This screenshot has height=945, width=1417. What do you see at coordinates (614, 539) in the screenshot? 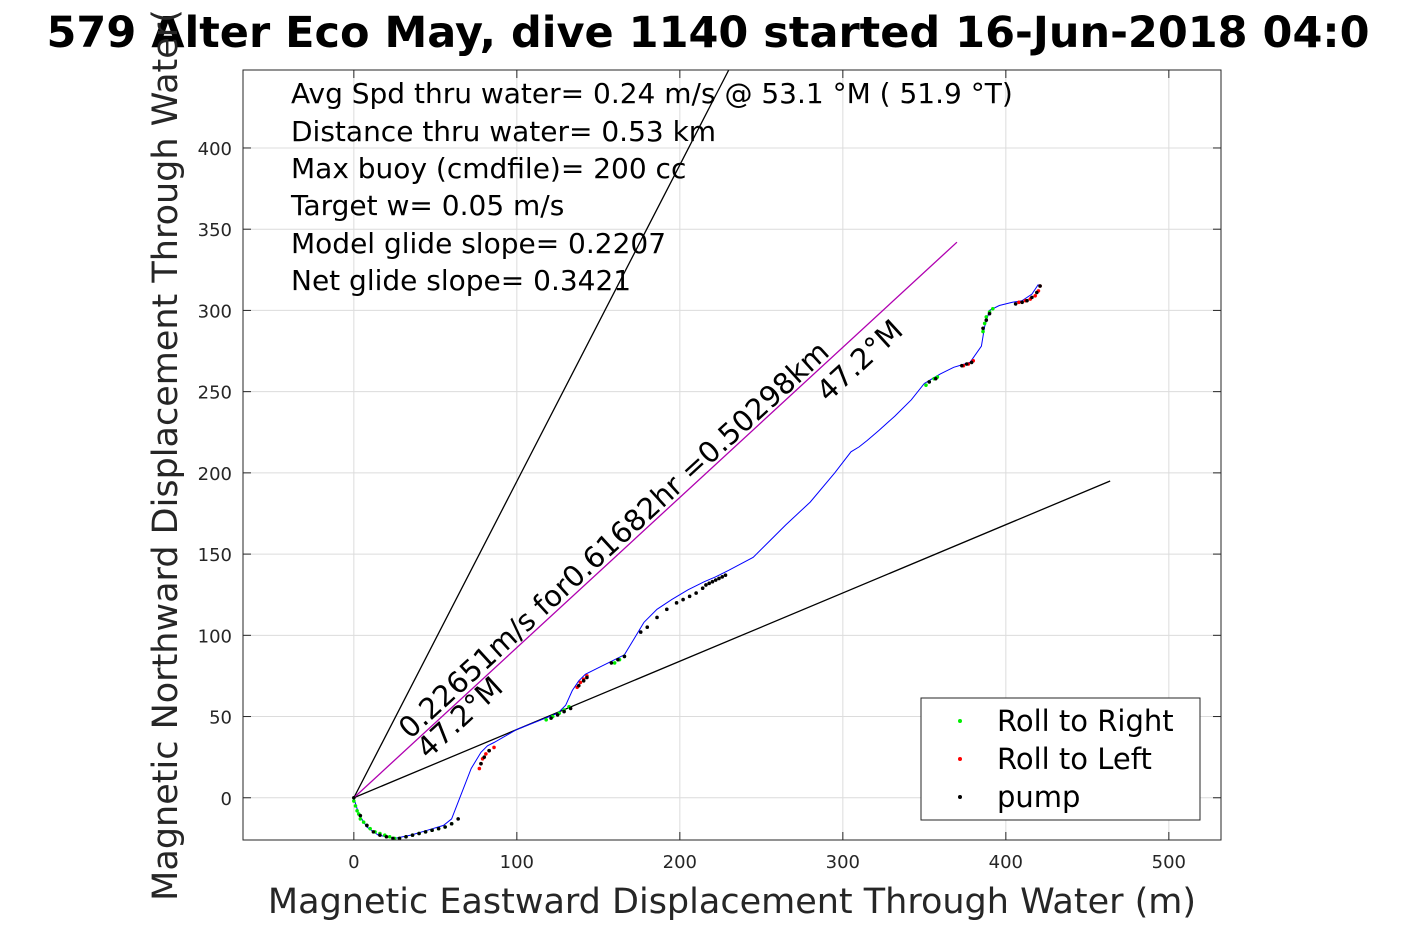
I see `along-track-label: 0.22651m/s for0.61682hr =0.50298km` at bounding box center [614, 539].